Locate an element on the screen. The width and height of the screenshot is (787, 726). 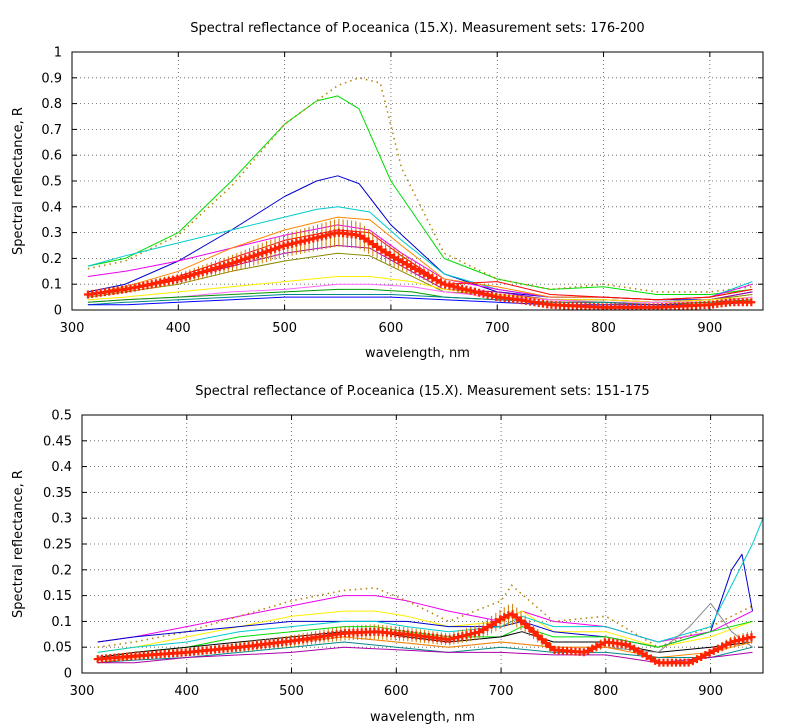
y-tick-label: 0.3 is located at coordinates (51, 233).